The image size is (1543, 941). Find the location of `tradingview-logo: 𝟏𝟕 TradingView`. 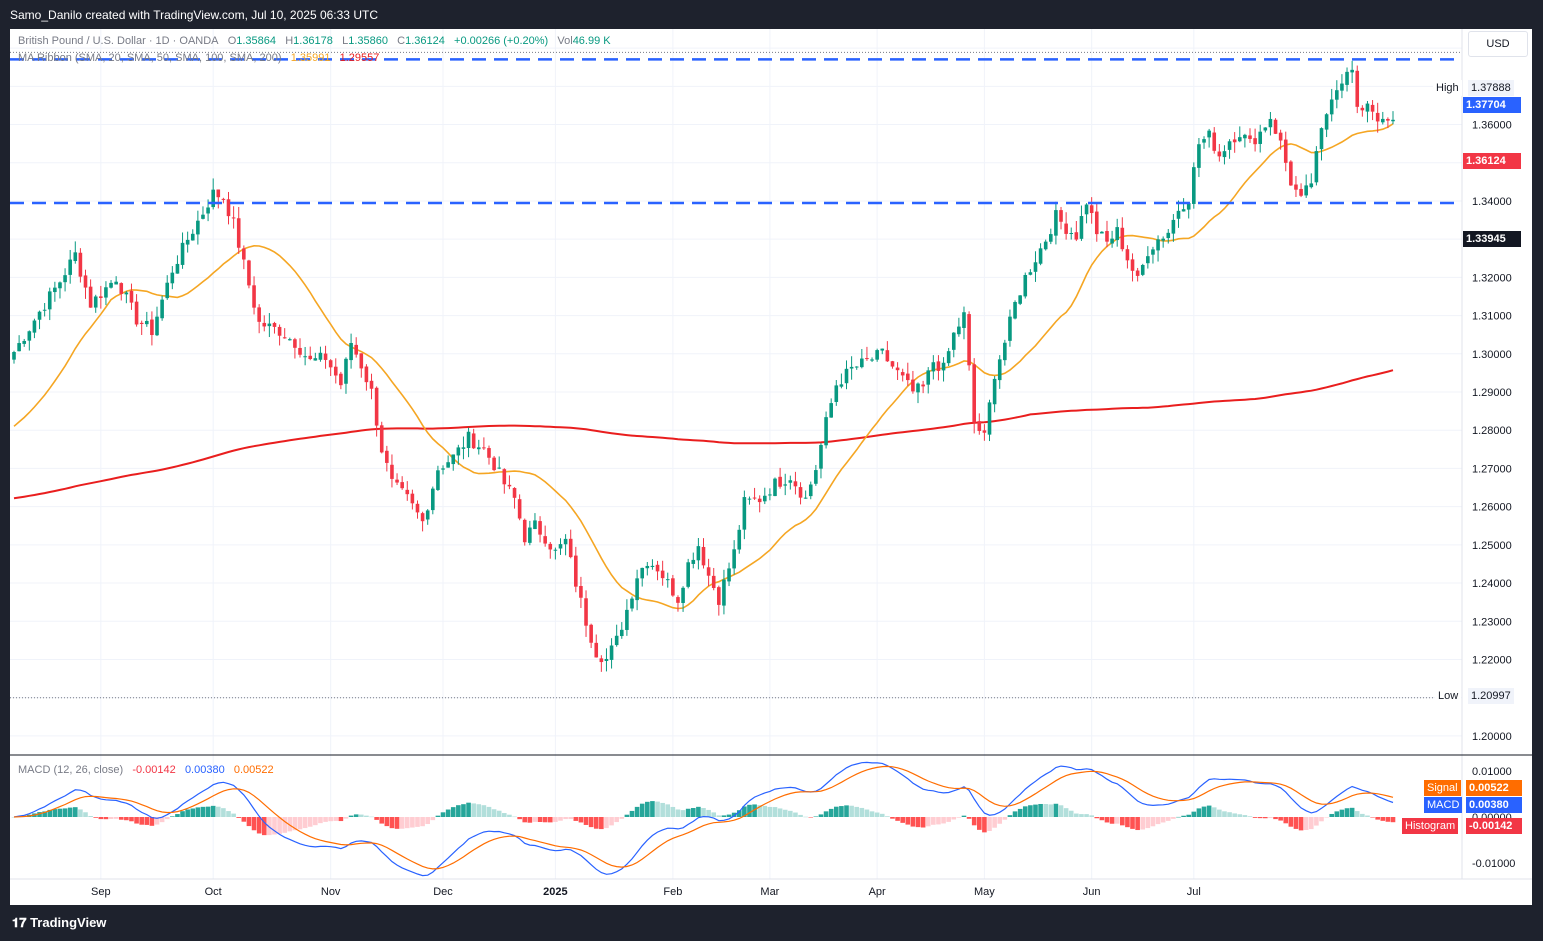

tradingview-logo: 𝟏𝟕 TradingView is located at coordinates (59, 923).